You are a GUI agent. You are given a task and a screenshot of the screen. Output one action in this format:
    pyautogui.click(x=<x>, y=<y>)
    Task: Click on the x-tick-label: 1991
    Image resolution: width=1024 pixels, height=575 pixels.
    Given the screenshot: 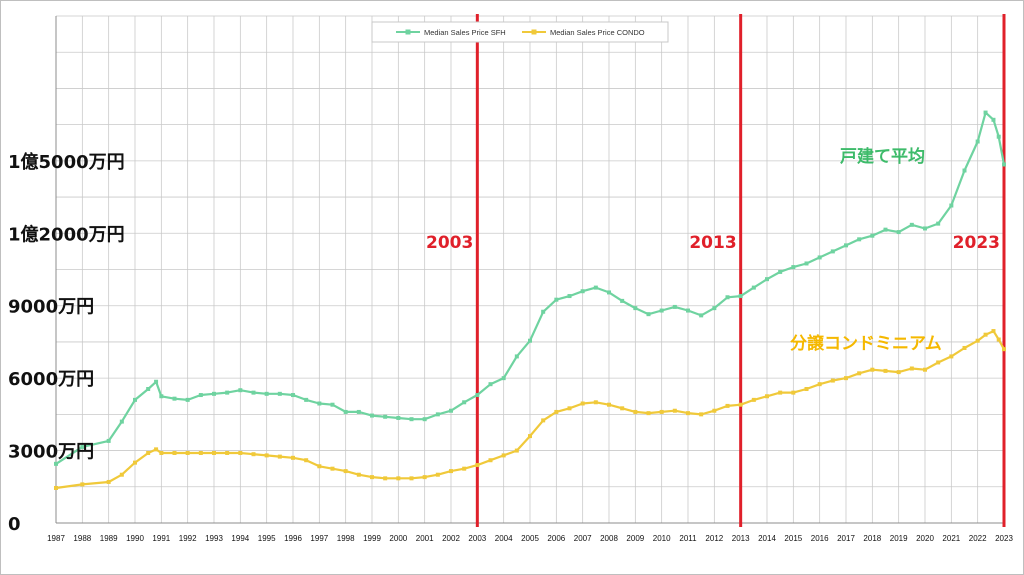 What is the action you would take?
    pyautogui.click(x=161, y=538)
    